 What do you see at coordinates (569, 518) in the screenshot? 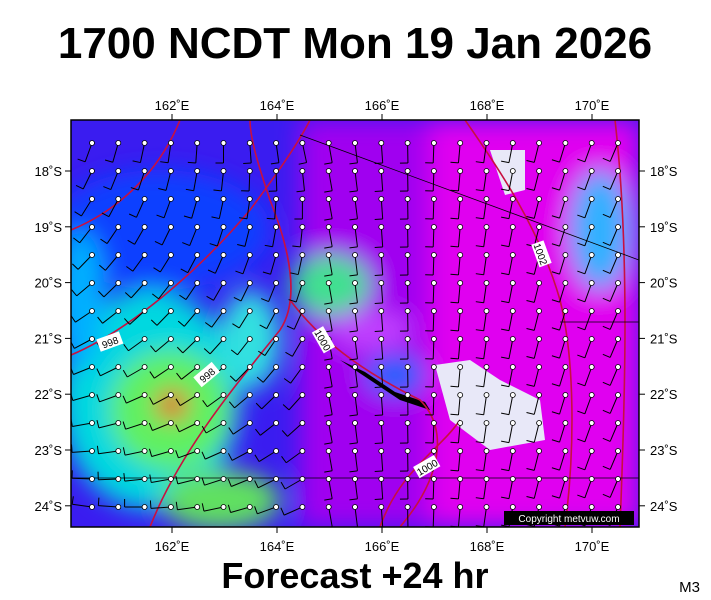
I see `copyright-box` at bounding box center [569, 518].